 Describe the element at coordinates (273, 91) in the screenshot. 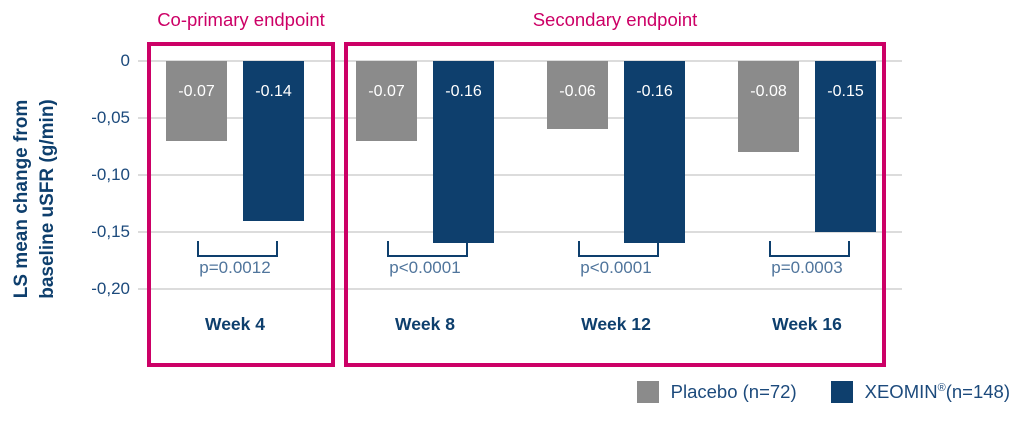

I see `bar-value-label: -0.14` at that location.